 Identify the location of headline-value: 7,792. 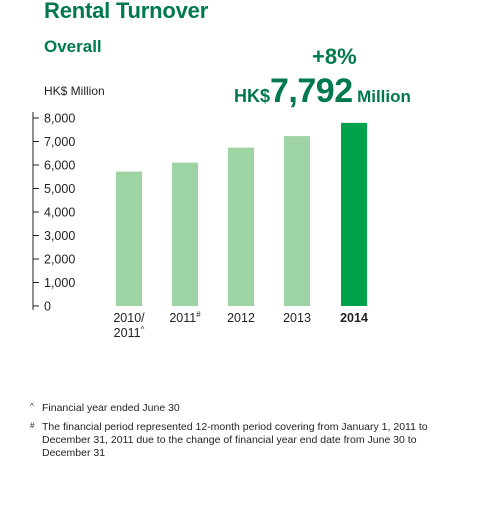
(311, 91).